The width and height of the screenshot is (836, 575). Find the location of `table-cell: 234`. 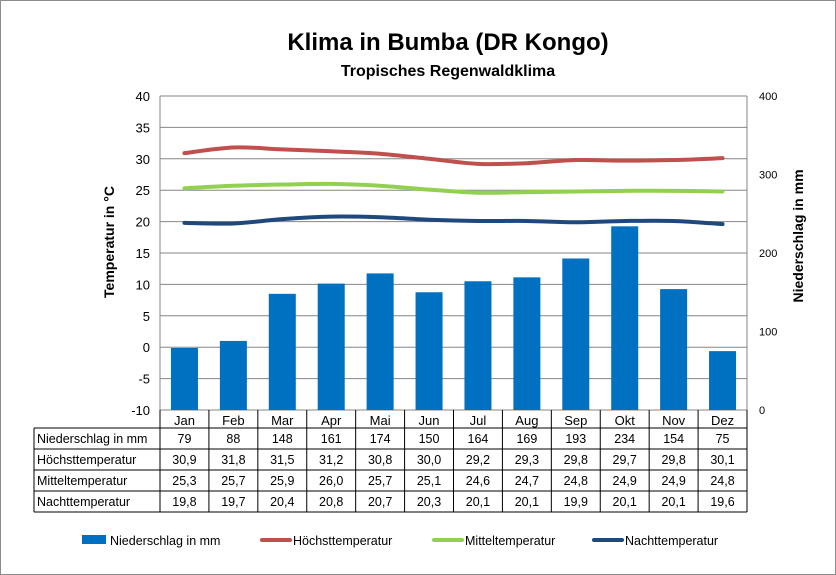

table-cell: 234 is located at coordinates (624, 439).